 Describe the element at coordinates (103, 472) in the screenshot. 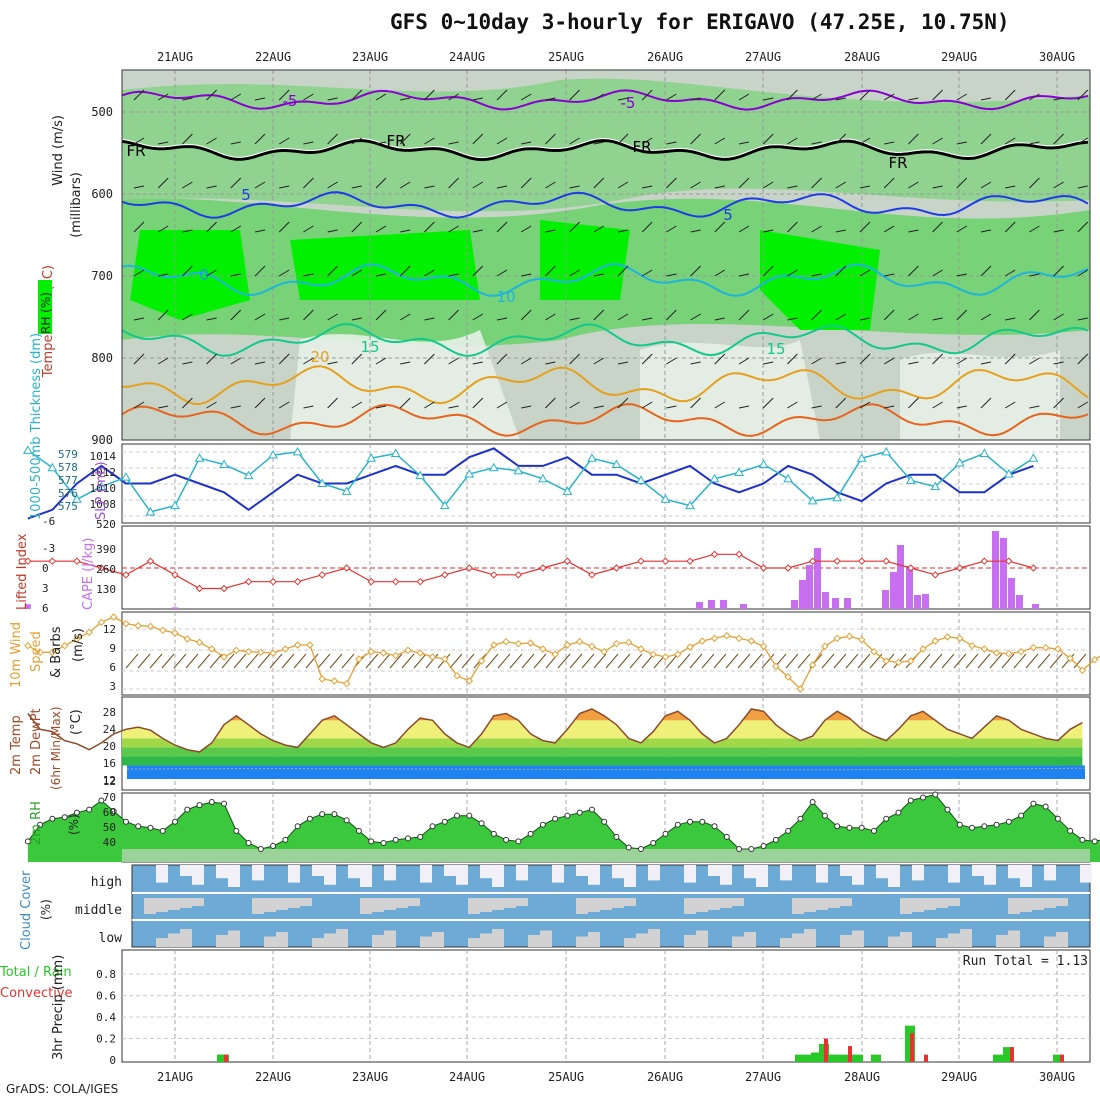

I see `slp-tick: 1012` at that location.